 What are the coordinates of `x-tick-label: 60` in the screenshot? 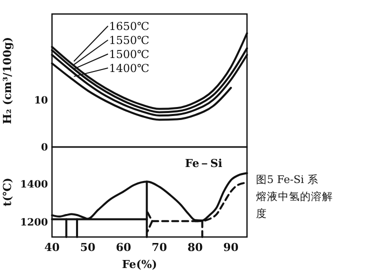 It's located at (124, 247).